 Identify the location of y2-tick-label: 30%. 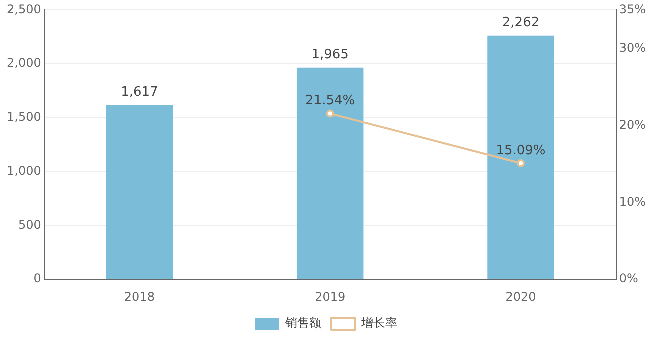
(632, 47).